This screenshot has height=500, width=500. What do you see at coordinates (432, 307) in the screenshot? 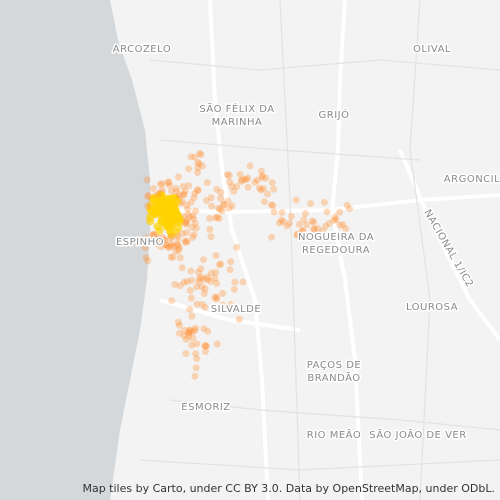
I see `place-label: LOUROSA` at bounding box center [432, 307].